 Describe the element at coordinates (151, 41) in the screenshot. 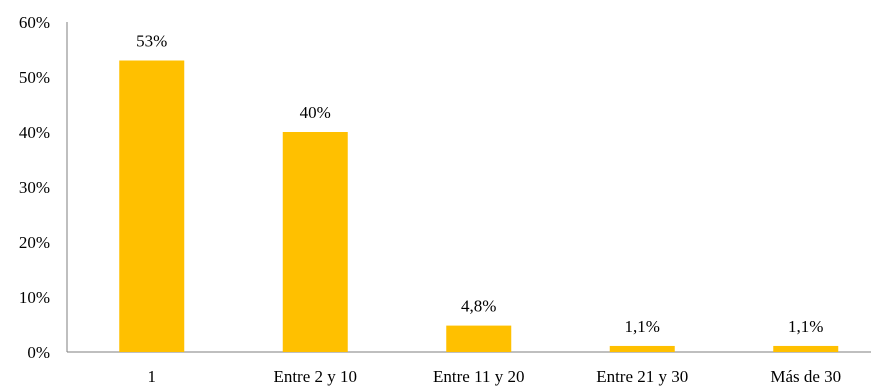

I see `data-label: 53%` at that location.